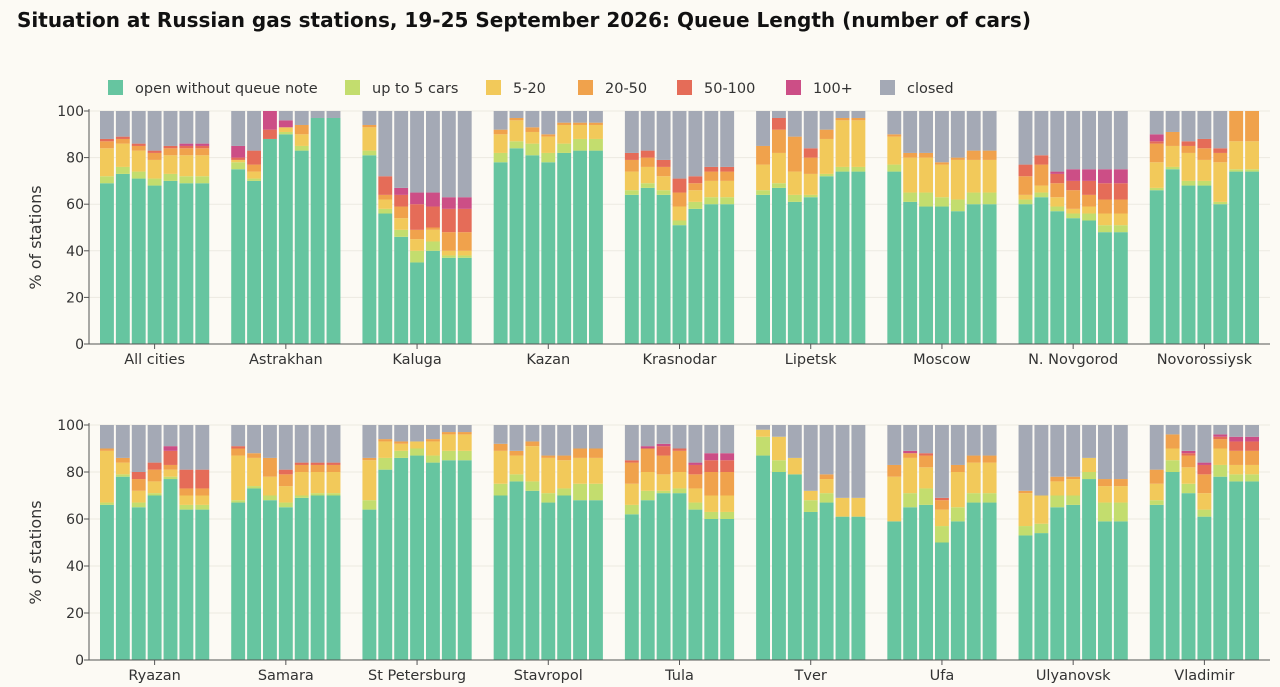 The width and height of the screenshot is (1280, 687). I want to click on bar-astrakhan-day2-open-without-queue-note, so click(254, 262).